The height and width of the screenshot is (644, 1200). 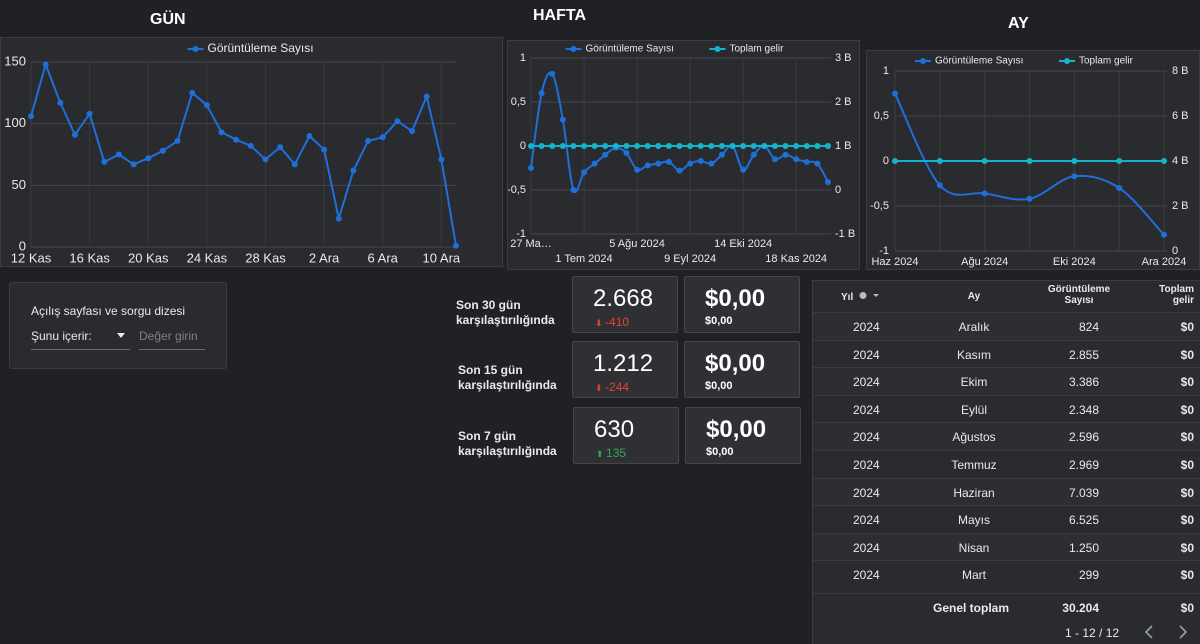 I want to click on y-tick-label: 150, so click(x=15, y=60).